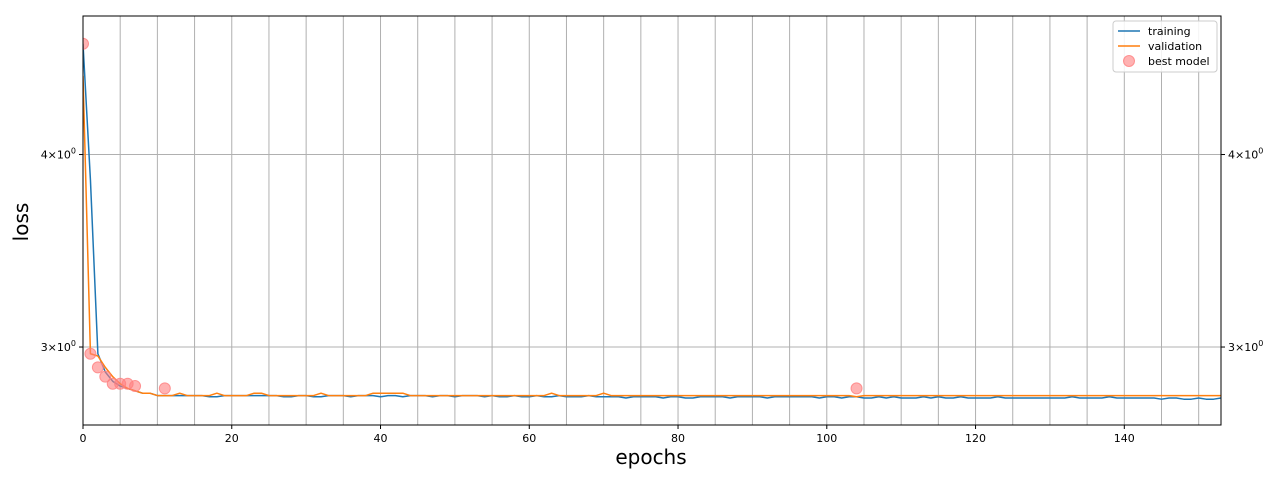  I want to click on y-tick-label-right: 4×100, so click(1245, 154).